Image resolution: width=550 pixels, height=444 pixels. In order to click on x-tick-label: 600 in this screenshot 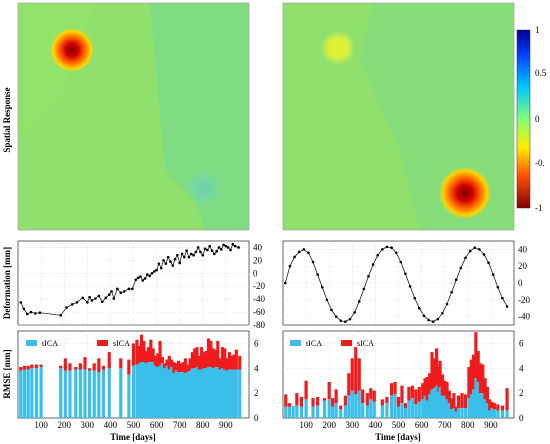, I will do `click(422, 425)`.